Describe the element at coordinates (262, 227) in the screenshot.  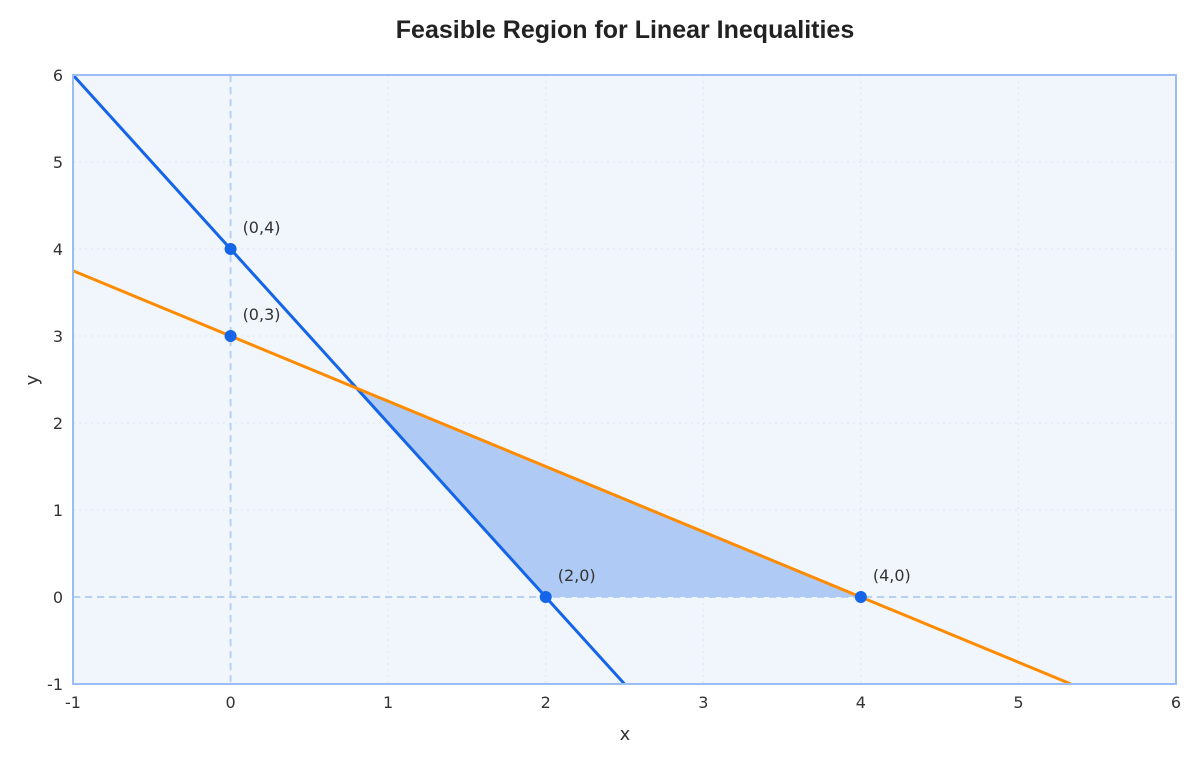
I see `vertex-label: (0,4)` at that location.